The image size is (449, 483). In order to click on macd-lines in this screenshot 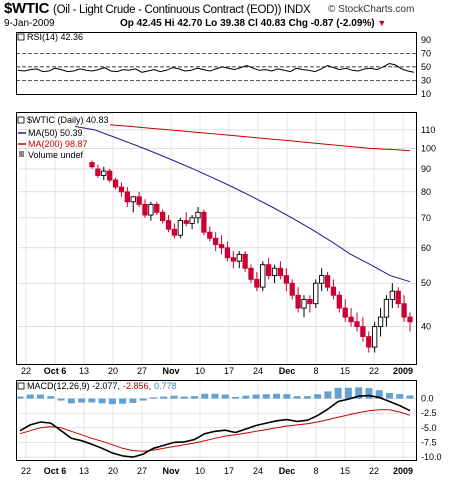, I will do `click(215, 426)`.